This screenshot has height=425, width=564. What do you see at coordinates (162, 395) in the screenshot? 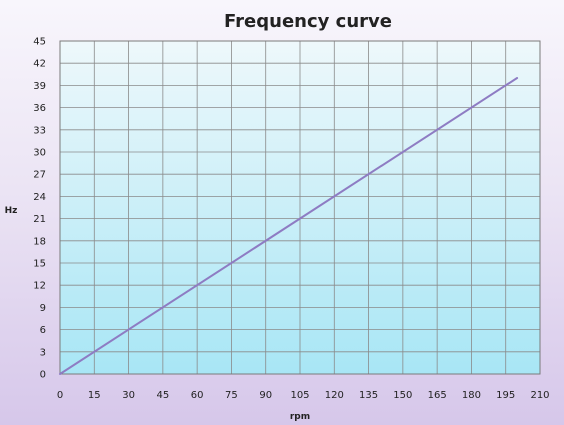
I see `x-tick-label: 45` at bounding box center [162, 395].